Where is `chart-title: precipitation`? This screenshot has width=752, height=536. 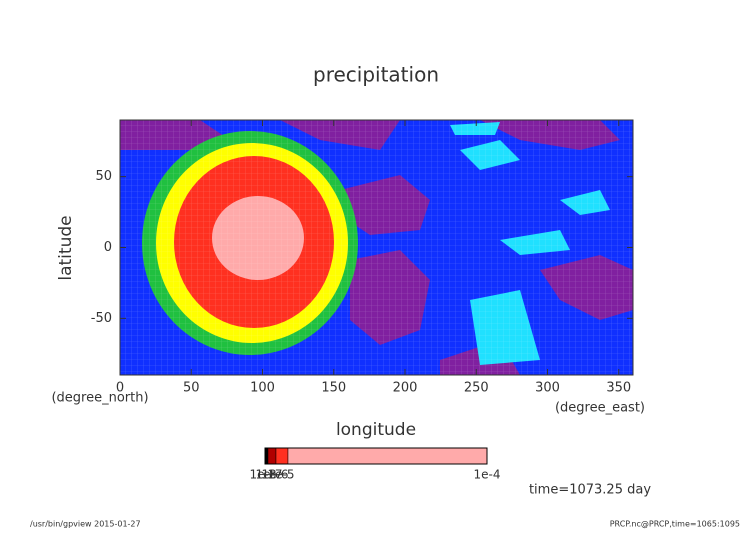 chart-title: precipitation is located at coordinates (376, 75).